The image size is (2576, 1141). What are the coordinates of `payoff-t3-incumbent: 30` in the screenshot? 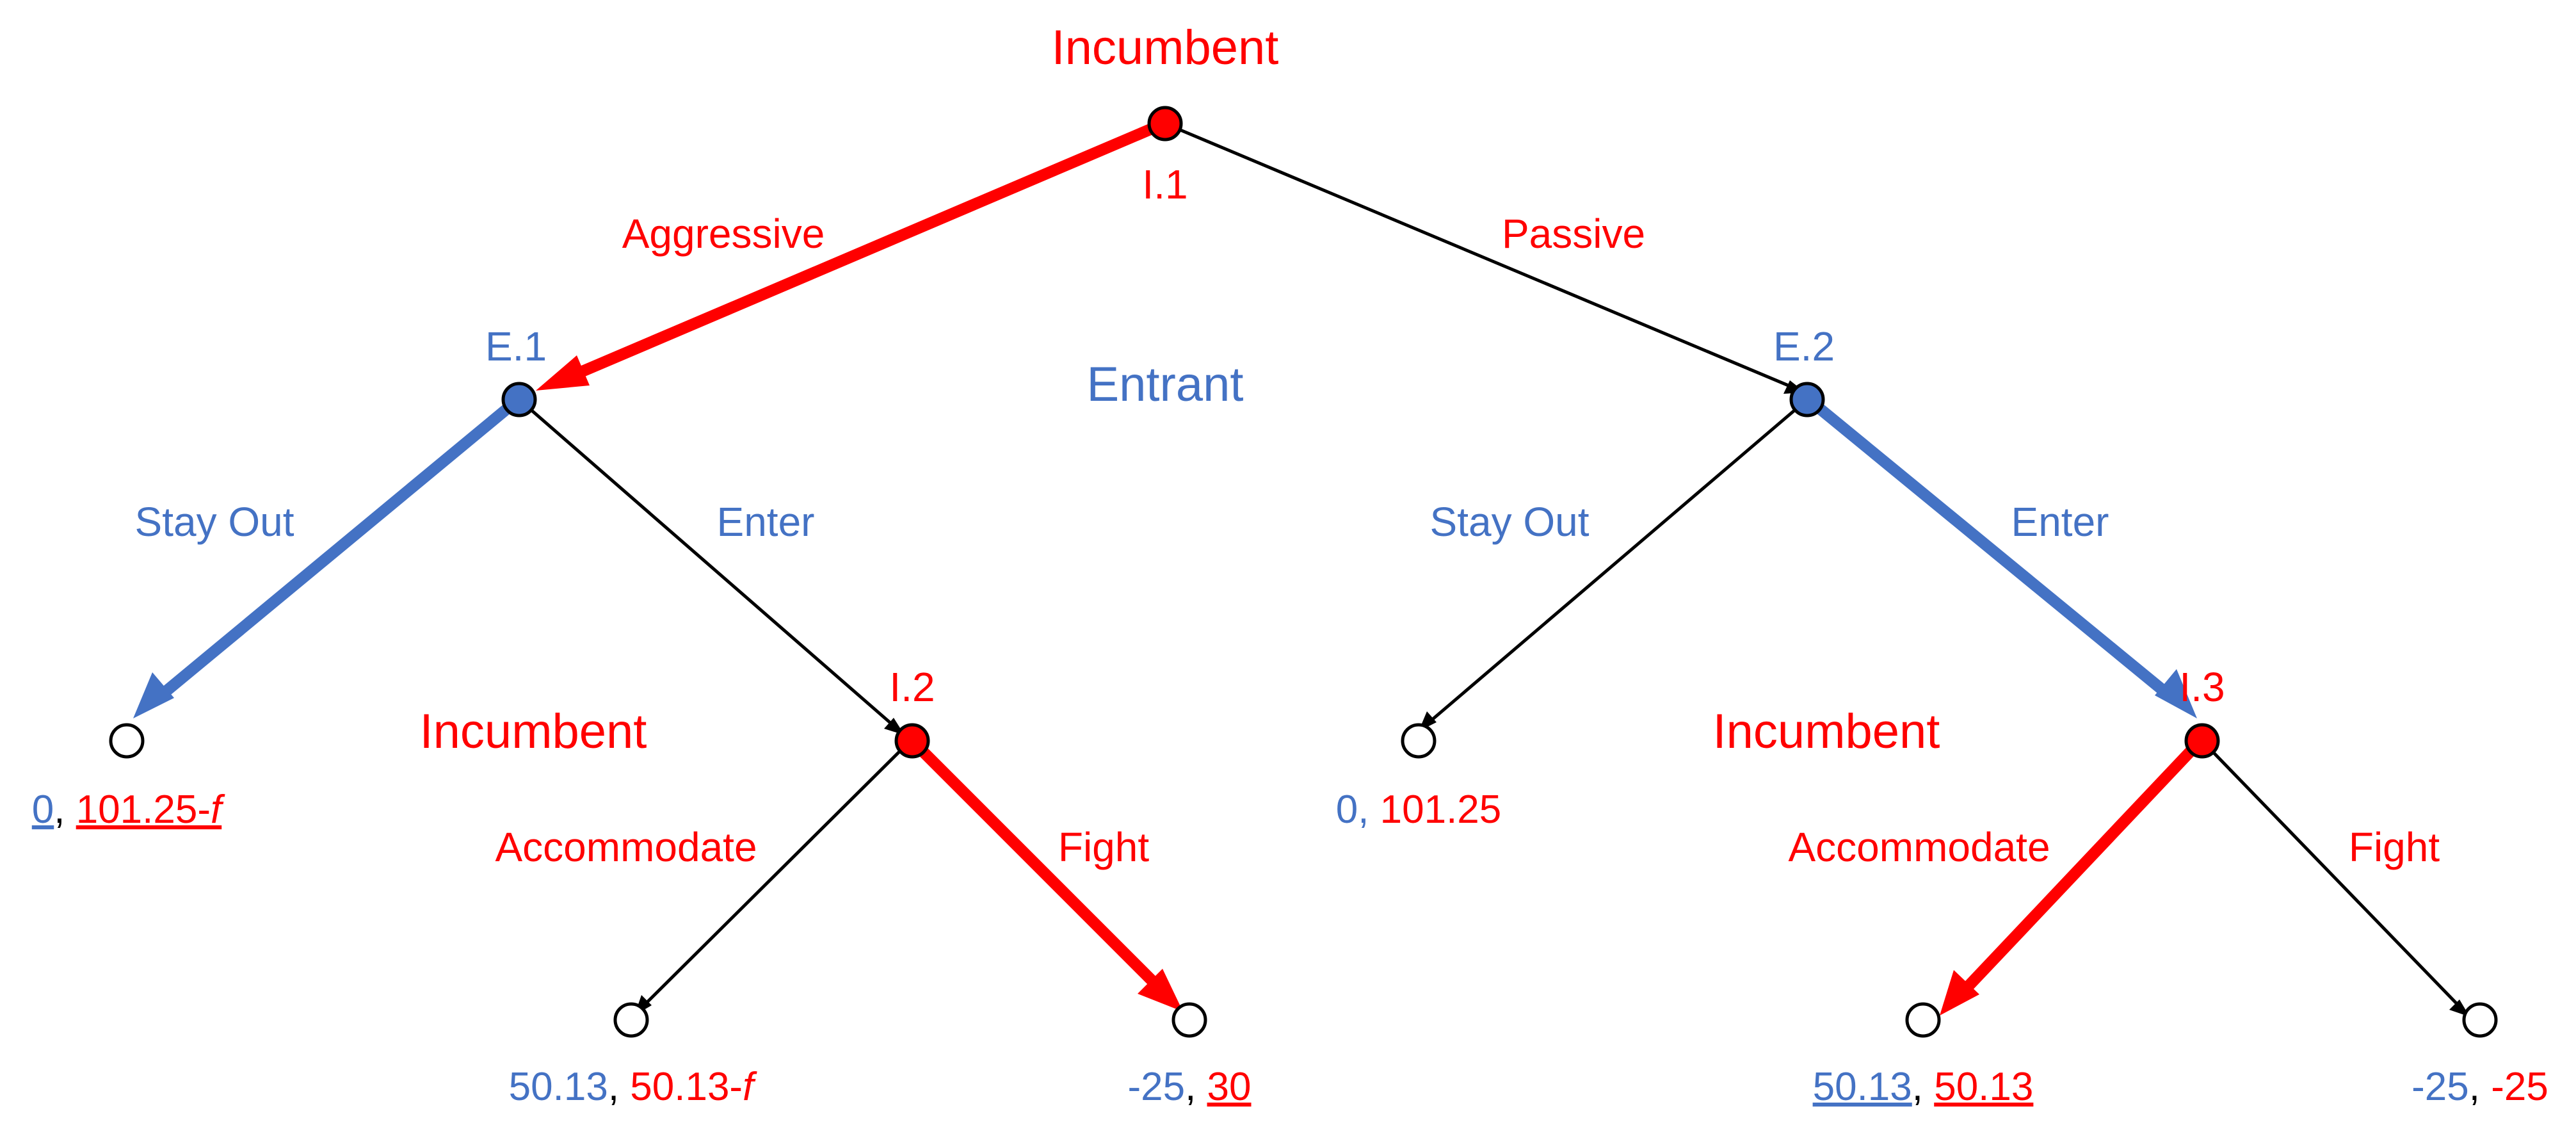 It's located at (1229, 1087).